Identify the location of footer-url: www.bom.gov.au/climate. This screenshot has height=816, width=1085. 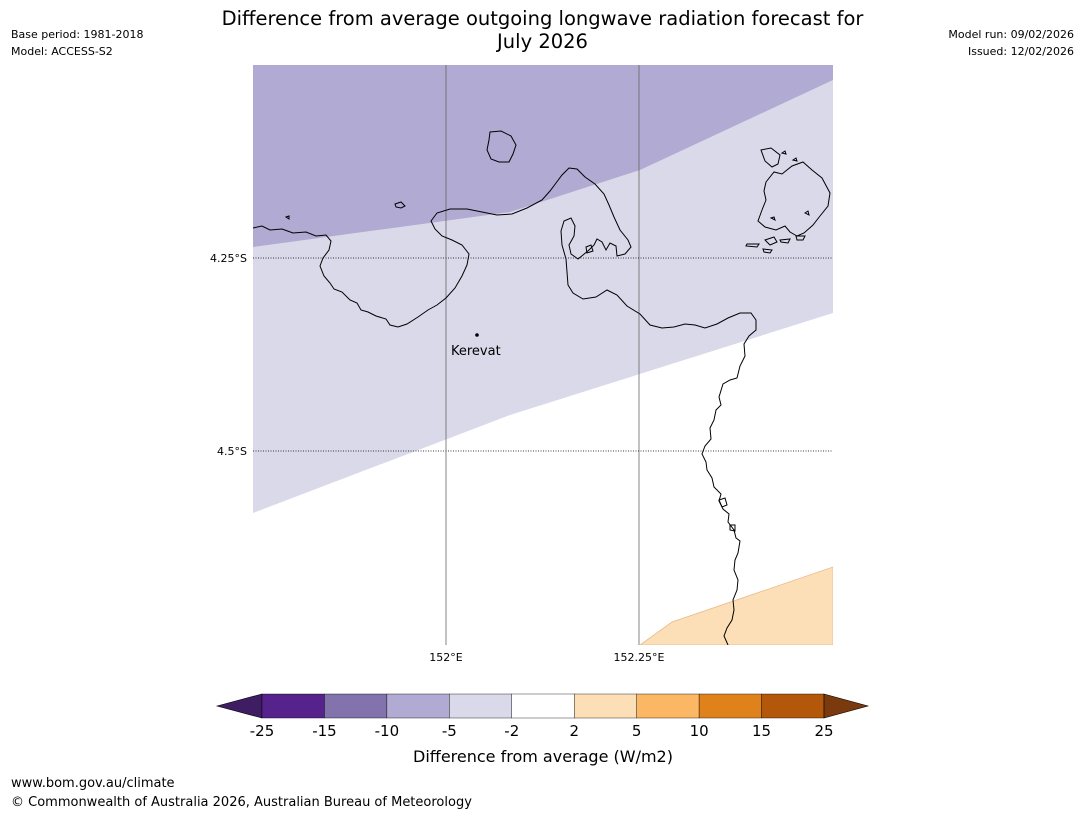
(93, 783).